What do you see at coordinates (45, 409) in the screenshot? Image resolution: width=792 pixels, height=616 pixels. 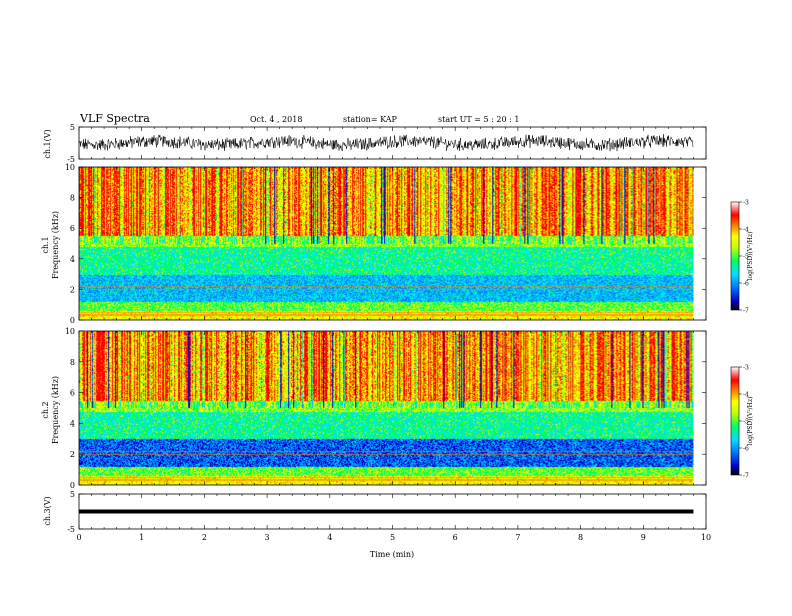 I see `ch2-spectrogram-axis-label-channel: ch.2` at bounding box center [45, 409].